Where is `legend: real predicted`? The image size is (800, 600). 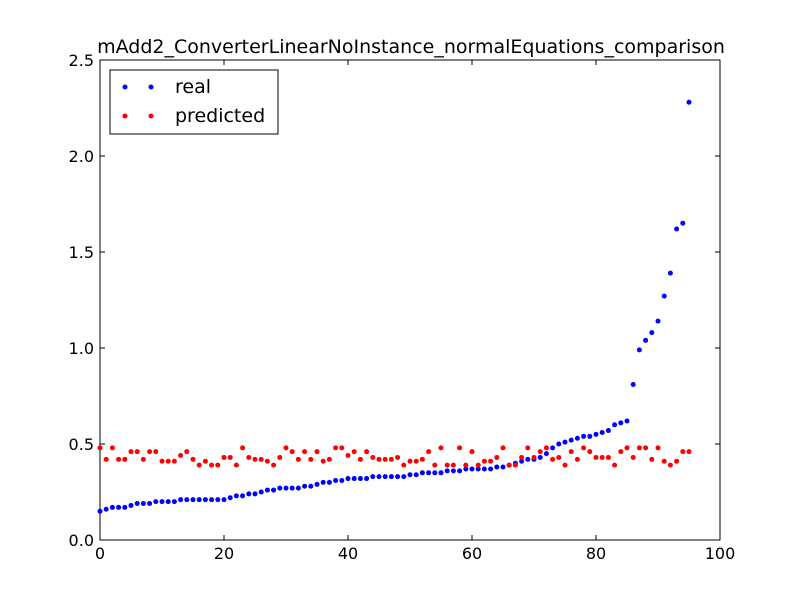
legend: real predicted is located at coordinates (194, 102).